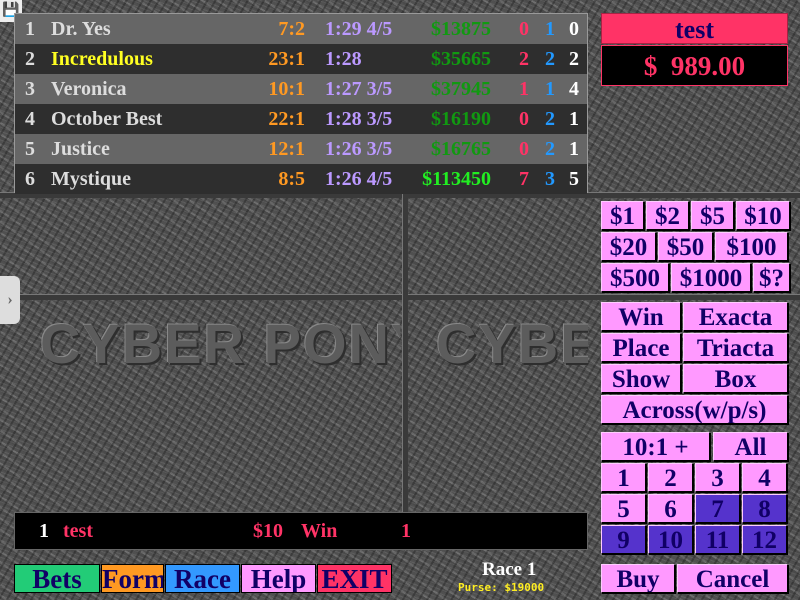 This screenshot has height=600, width=800. Describe the element at coordinates (771, 277) in the screenshot. I see `amount-button: $?` at that location.